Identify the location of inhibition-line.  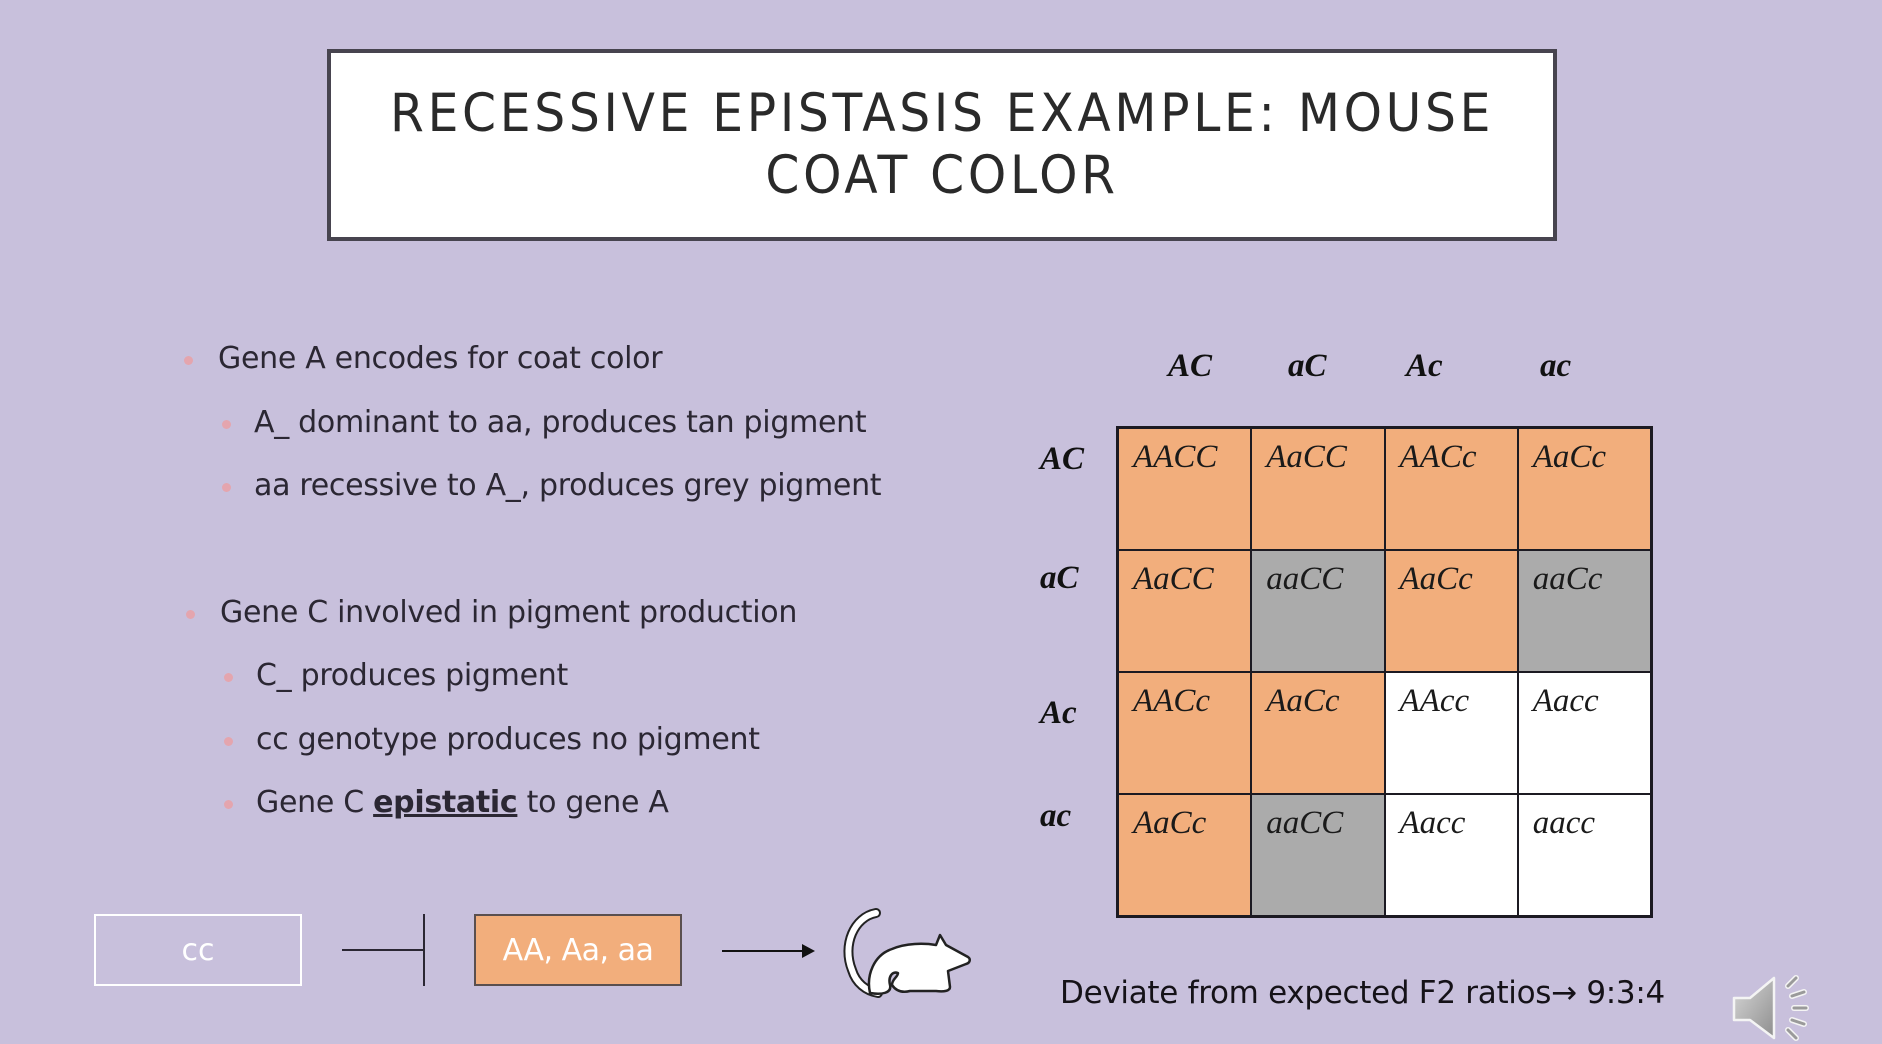
(383, 950).